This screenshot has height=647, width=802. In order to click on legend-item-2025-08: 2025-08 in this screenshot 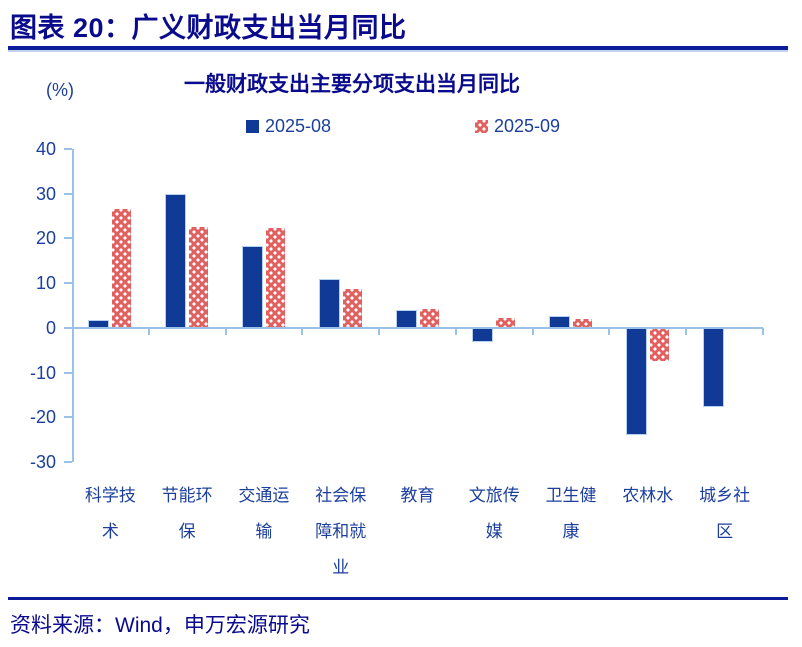, I will do `click(288, 126)`.